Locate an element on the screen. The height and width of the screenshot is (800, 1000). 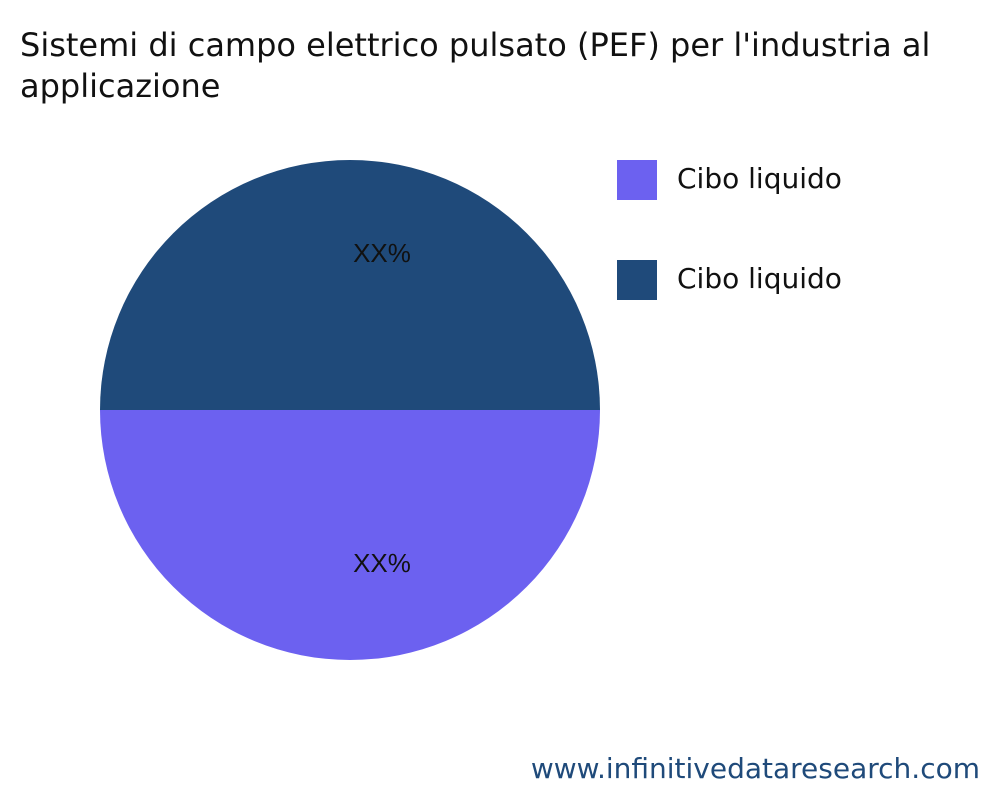
chart-title: applicazione is located at coordinates (120, 86).